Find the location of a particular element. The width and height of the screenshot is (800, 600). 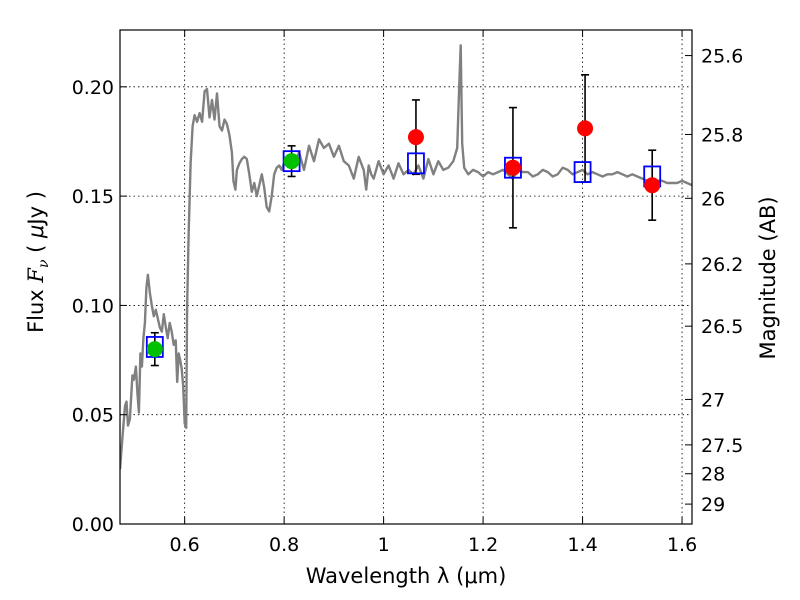

y-tick-label: 0.20 is located at coordinates (93, 88).